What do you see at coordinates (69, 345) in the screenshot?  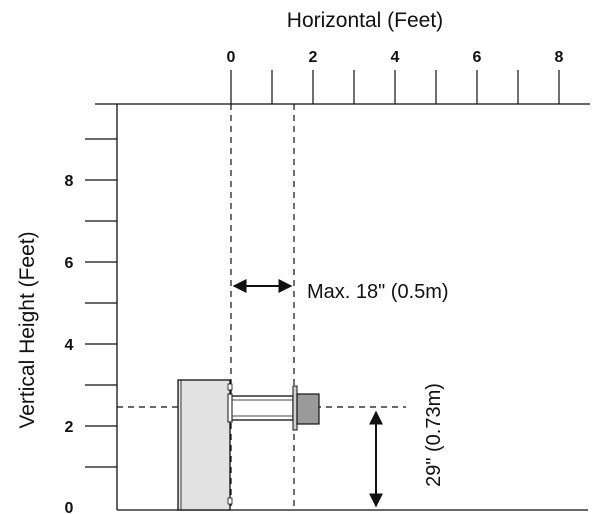 I see `y-tick-label-4: 4` at bounding box center [69, 345].